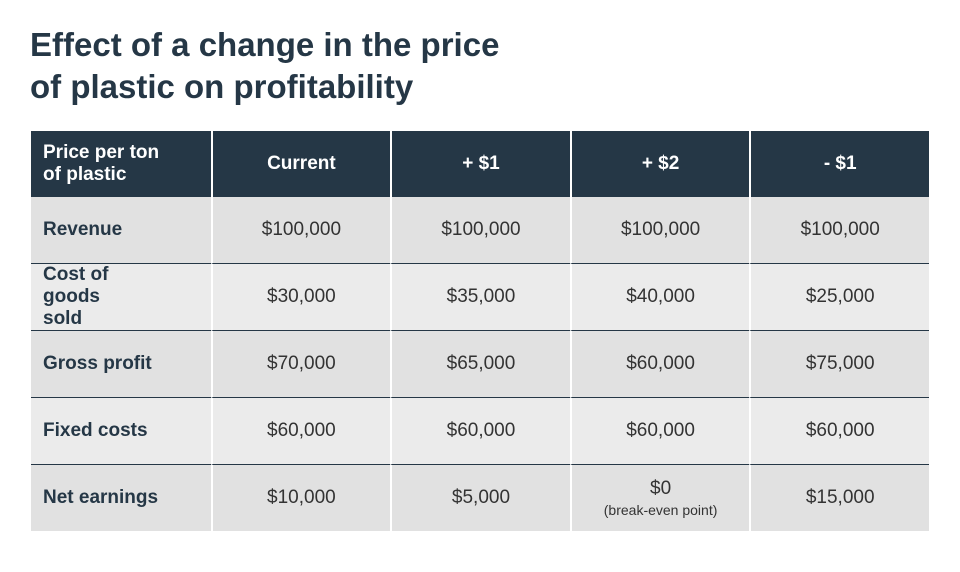 This screenshot has height=572, width=960. What do you see at coordinates (97, 363) in the screenshot?
I see `row-label: Gross profit` at bounding box center [97, 363].